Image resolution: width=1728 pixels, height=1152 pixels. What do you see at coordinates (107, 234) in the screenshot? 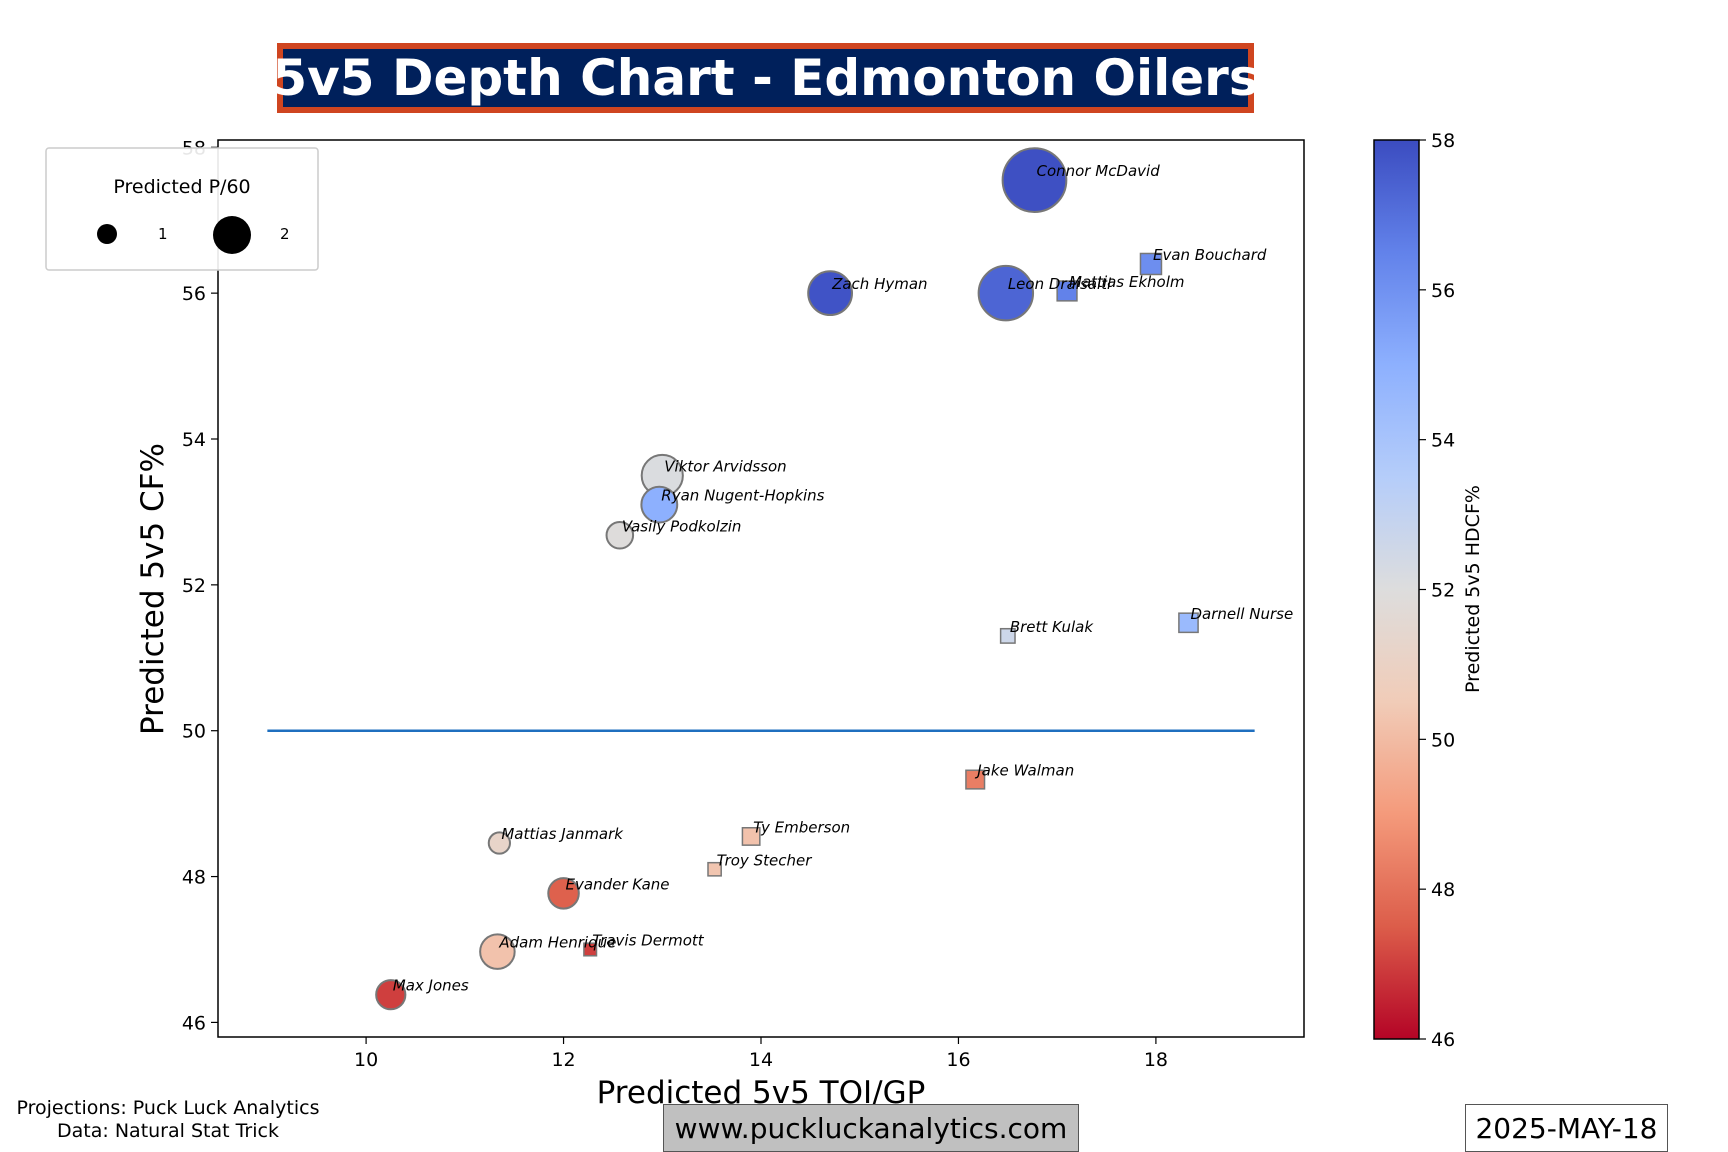
I see `legend-marker-small` at bounding box center [107, 234].